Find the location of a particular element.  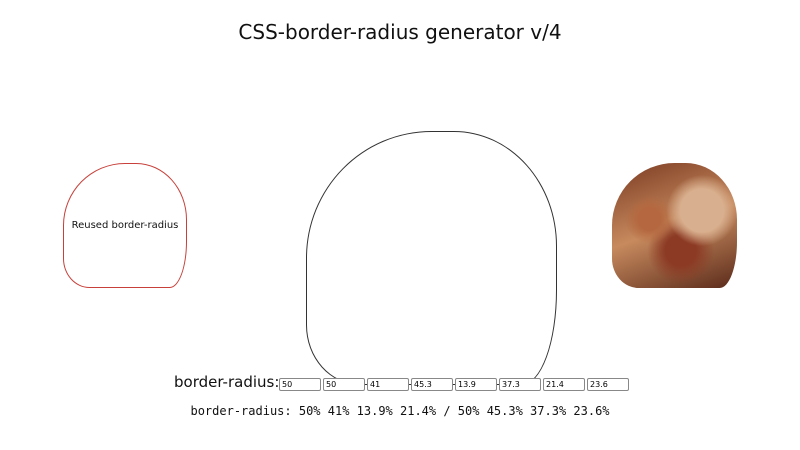

input-label: border-radius: is located at coordinates (227, 382).